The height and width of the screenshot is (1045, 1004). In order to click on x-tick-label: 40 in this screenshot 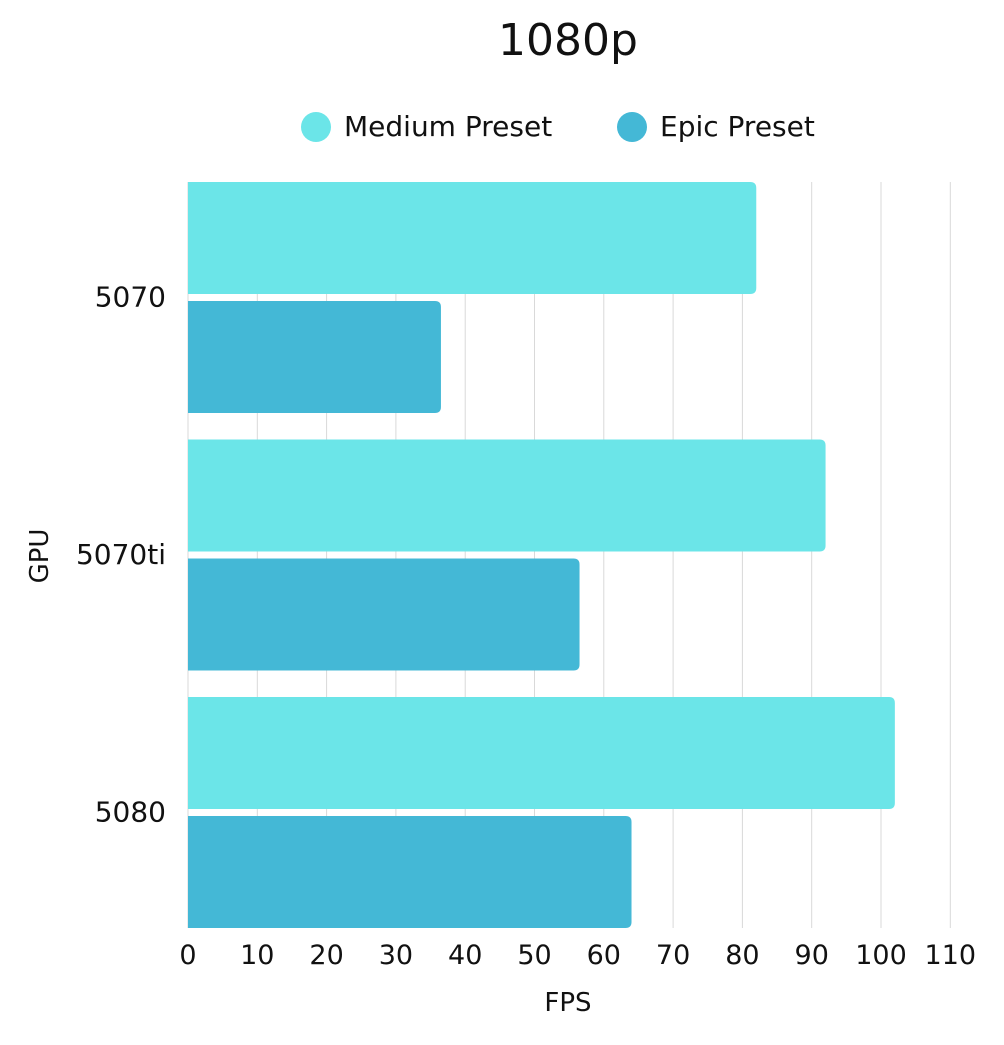, I will do `click(465, 955)`.